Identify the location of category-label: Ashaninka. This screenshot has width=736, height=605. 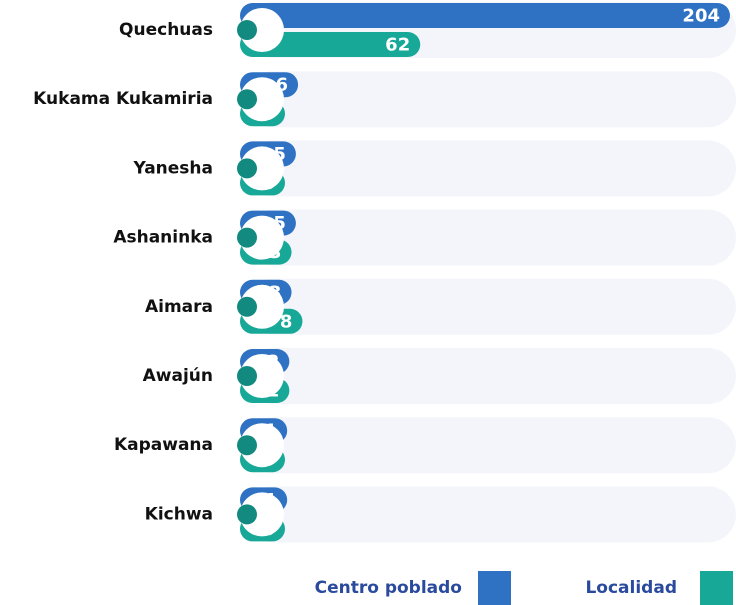
(163, 238).